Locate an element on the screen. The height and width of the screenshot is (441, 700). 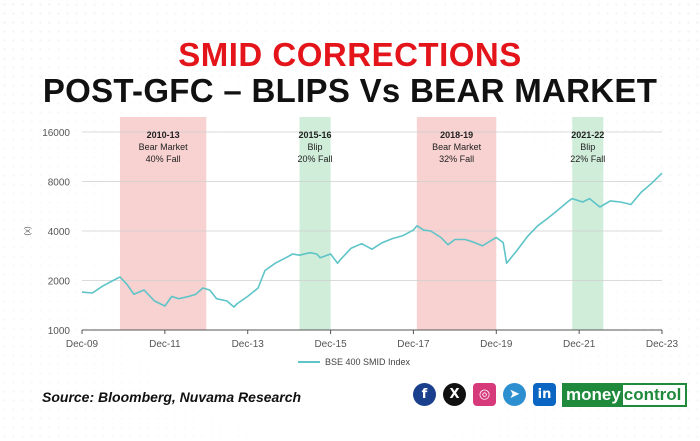
x-tick-label: Dec-23 is located at coordinates (662, 344).